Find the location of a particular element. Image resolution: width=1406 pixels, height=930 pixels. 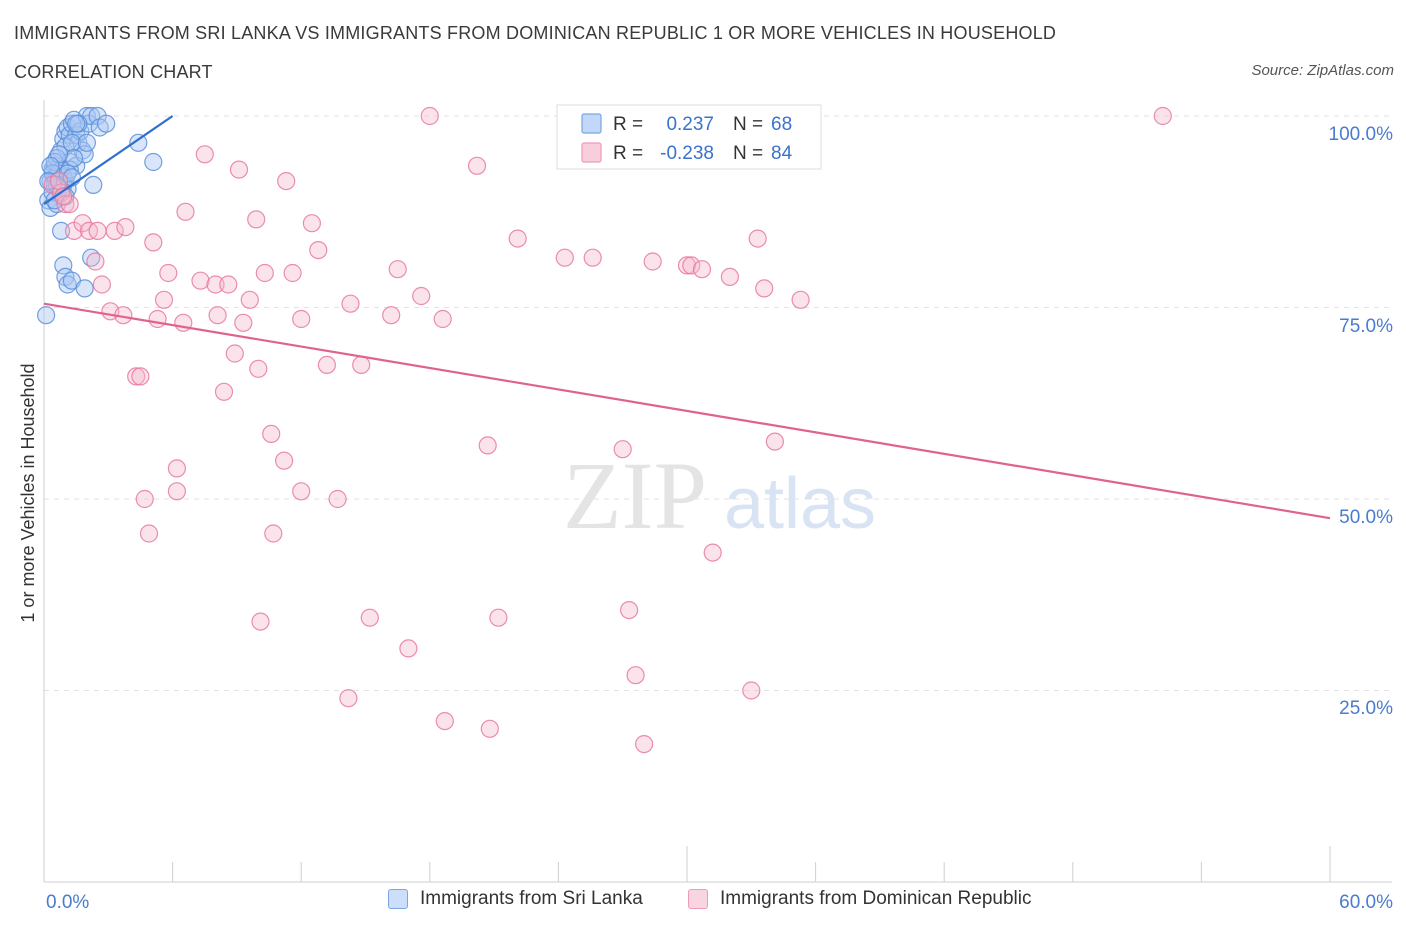

watermark: ZIP atlas is located at coordinates (719, 495).